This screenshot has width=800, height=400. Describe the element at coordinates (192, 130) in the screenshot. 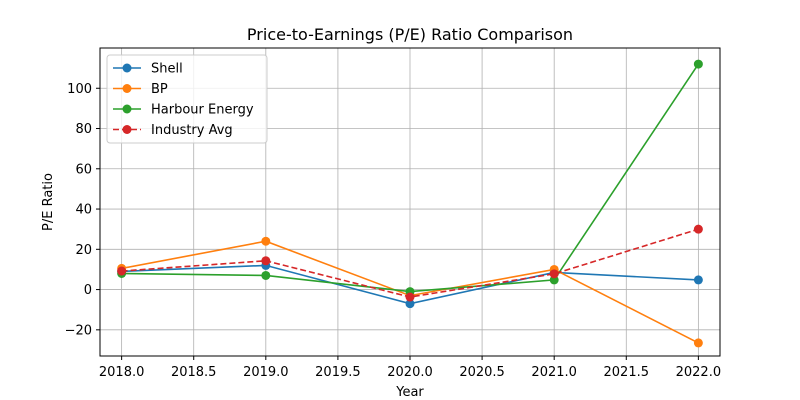

I see `legend-label: Industry Avg` at that location.